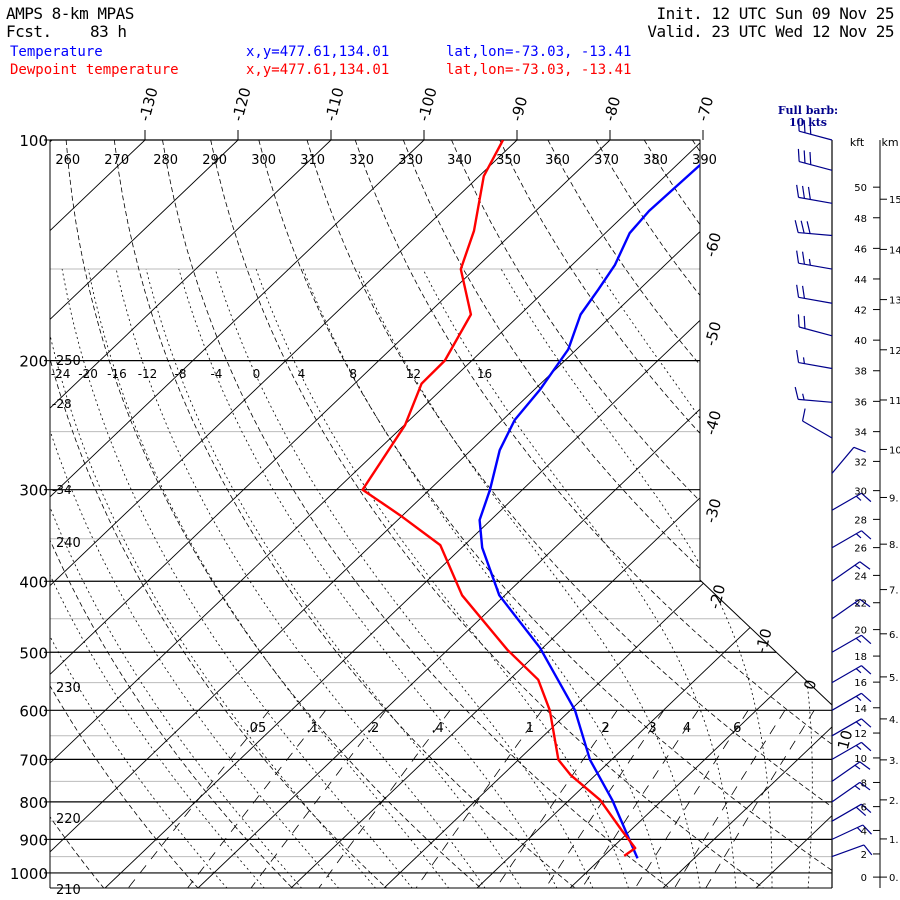  I want to click on mixing-ratio-label: .4, so click(437, 728).